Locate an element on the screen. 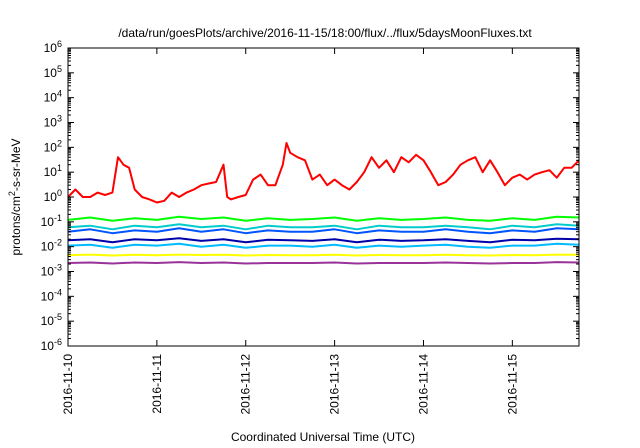  y-tick-label: 10³ is located at coordinates (53, 122).